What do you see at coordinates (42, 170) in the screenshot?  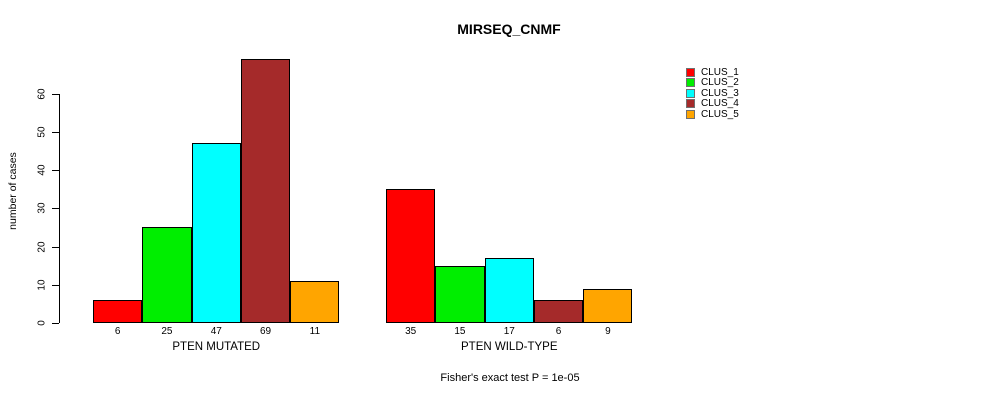 I see `y-axis-tick-label: 40` at bounding box center [42, 170].